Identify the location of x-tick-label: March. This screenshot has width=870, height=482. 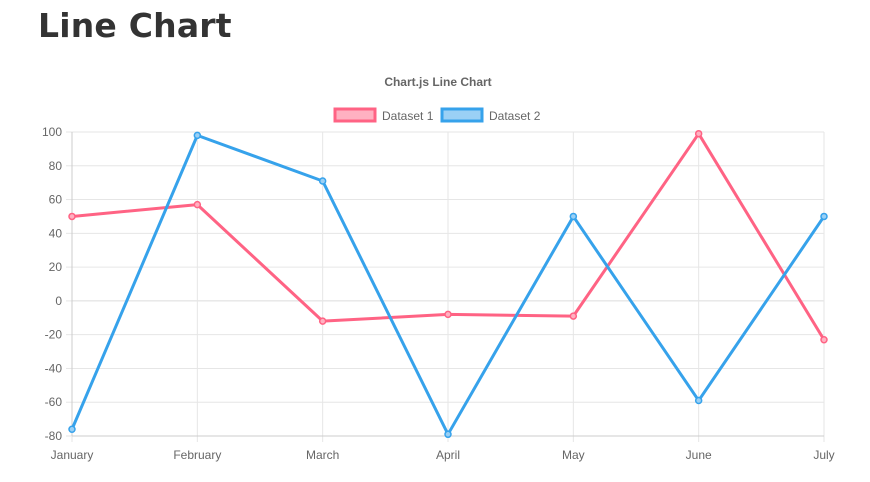
(322, 455).